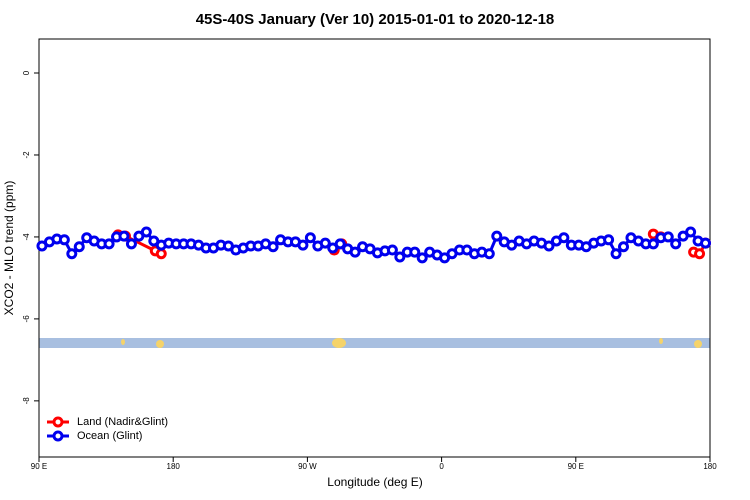  What do you see at coordinates (26, 237) in the screenshot?
I see `y-tick-label: -4` at bounding box center [26, 237].